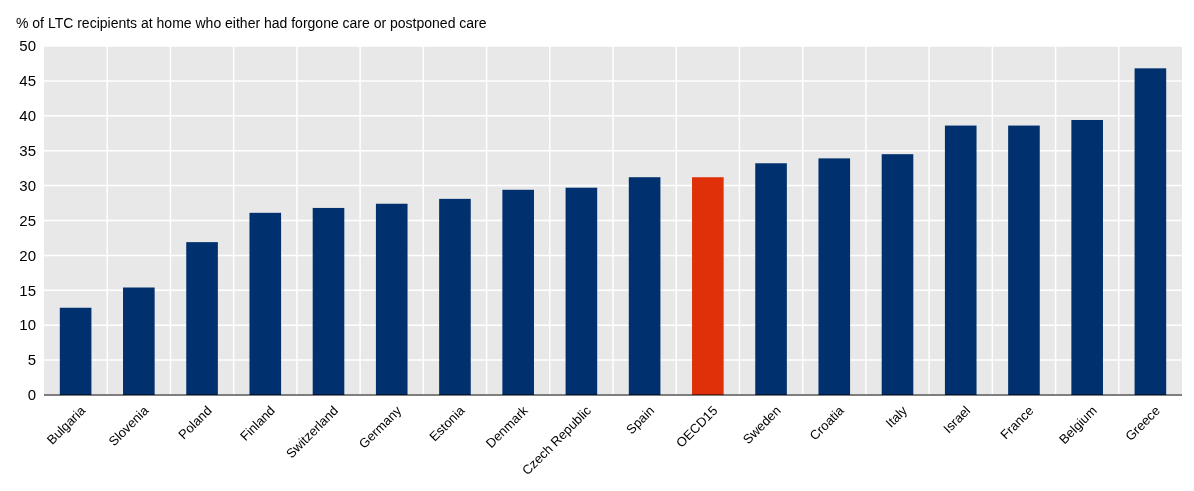  Describe the element at coordinates (27, 116) in the screenshot. I see `y-tick-label: 40` at that location.